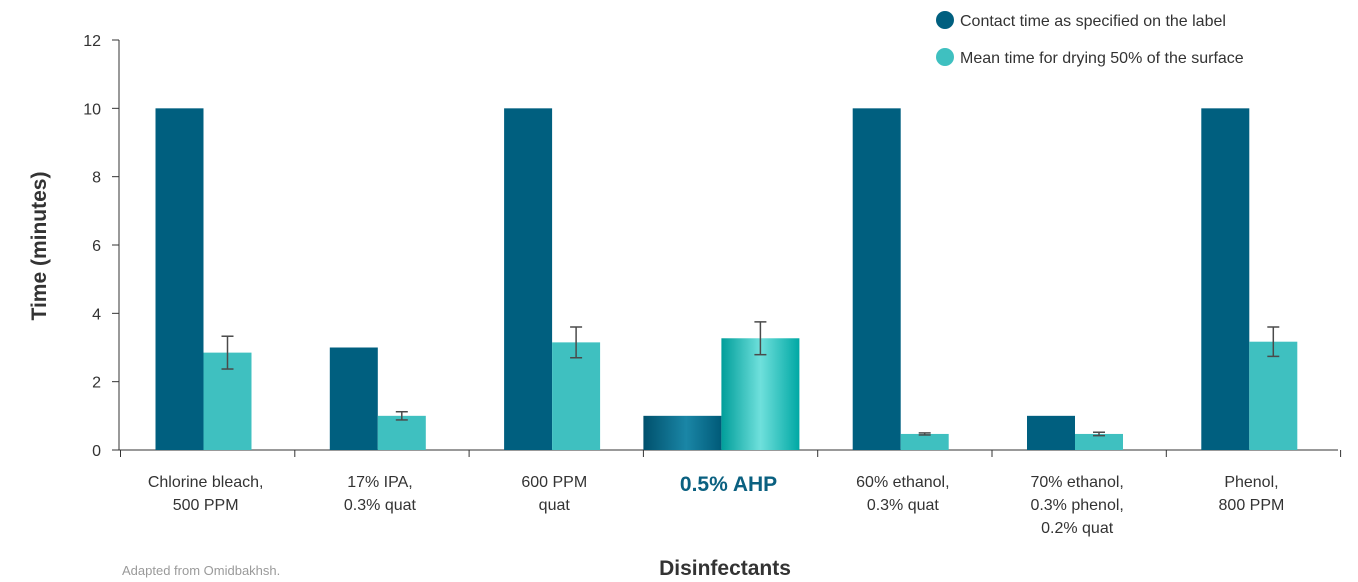  What do you see at coordinates (92, 41) in the screenshot?
I see `y-tick-label: 12` at bounding box center [92, 41].